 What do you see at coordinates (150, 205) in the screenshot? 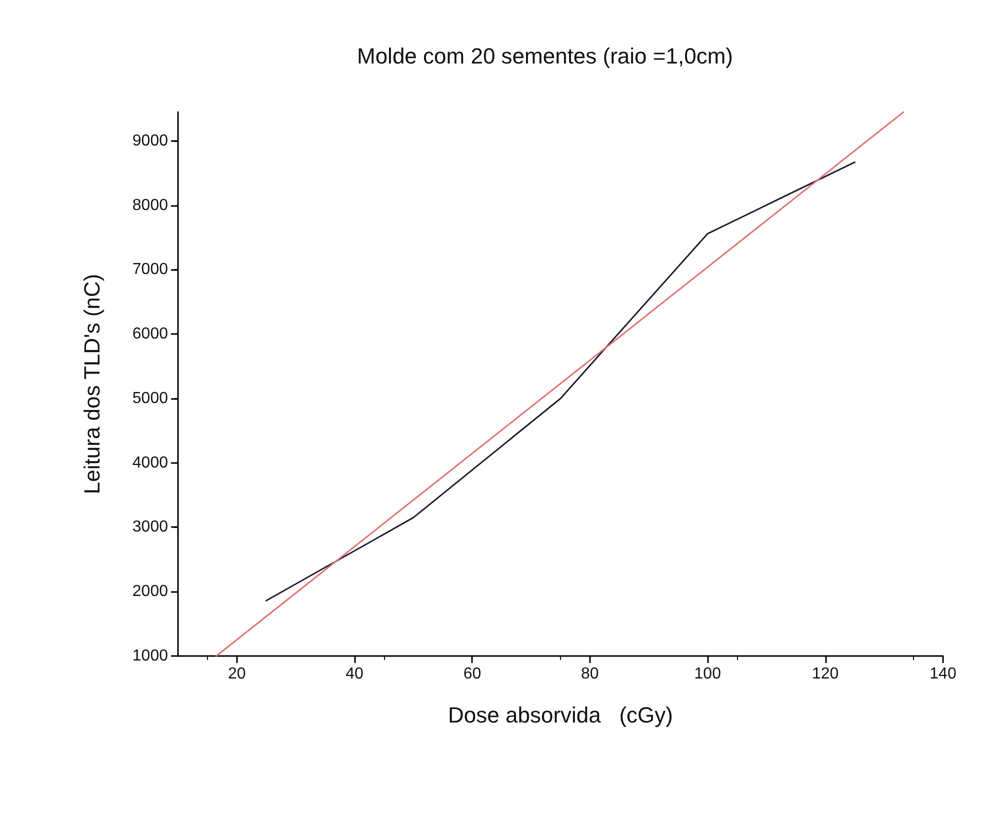
I see `y-tick-label: 8000` at bounding box center [150, 205].